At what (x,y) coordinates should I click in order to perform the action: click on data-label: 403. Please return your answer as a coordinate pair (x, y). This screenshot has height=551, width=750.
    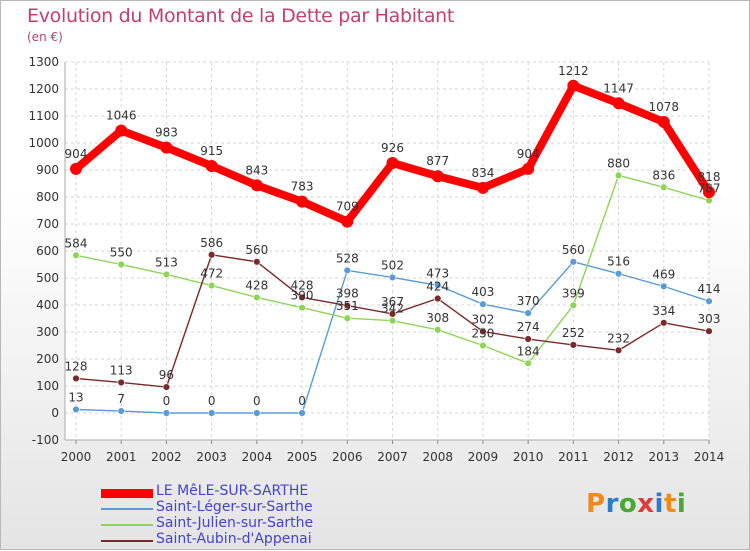
    Looking at the image, I should click on (482, 292).